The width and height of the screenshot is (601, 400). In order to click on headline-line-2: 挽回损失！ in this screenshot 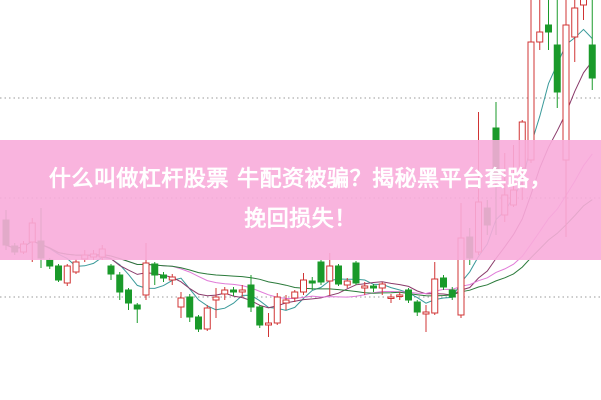, I will do `click(300, 219)`.